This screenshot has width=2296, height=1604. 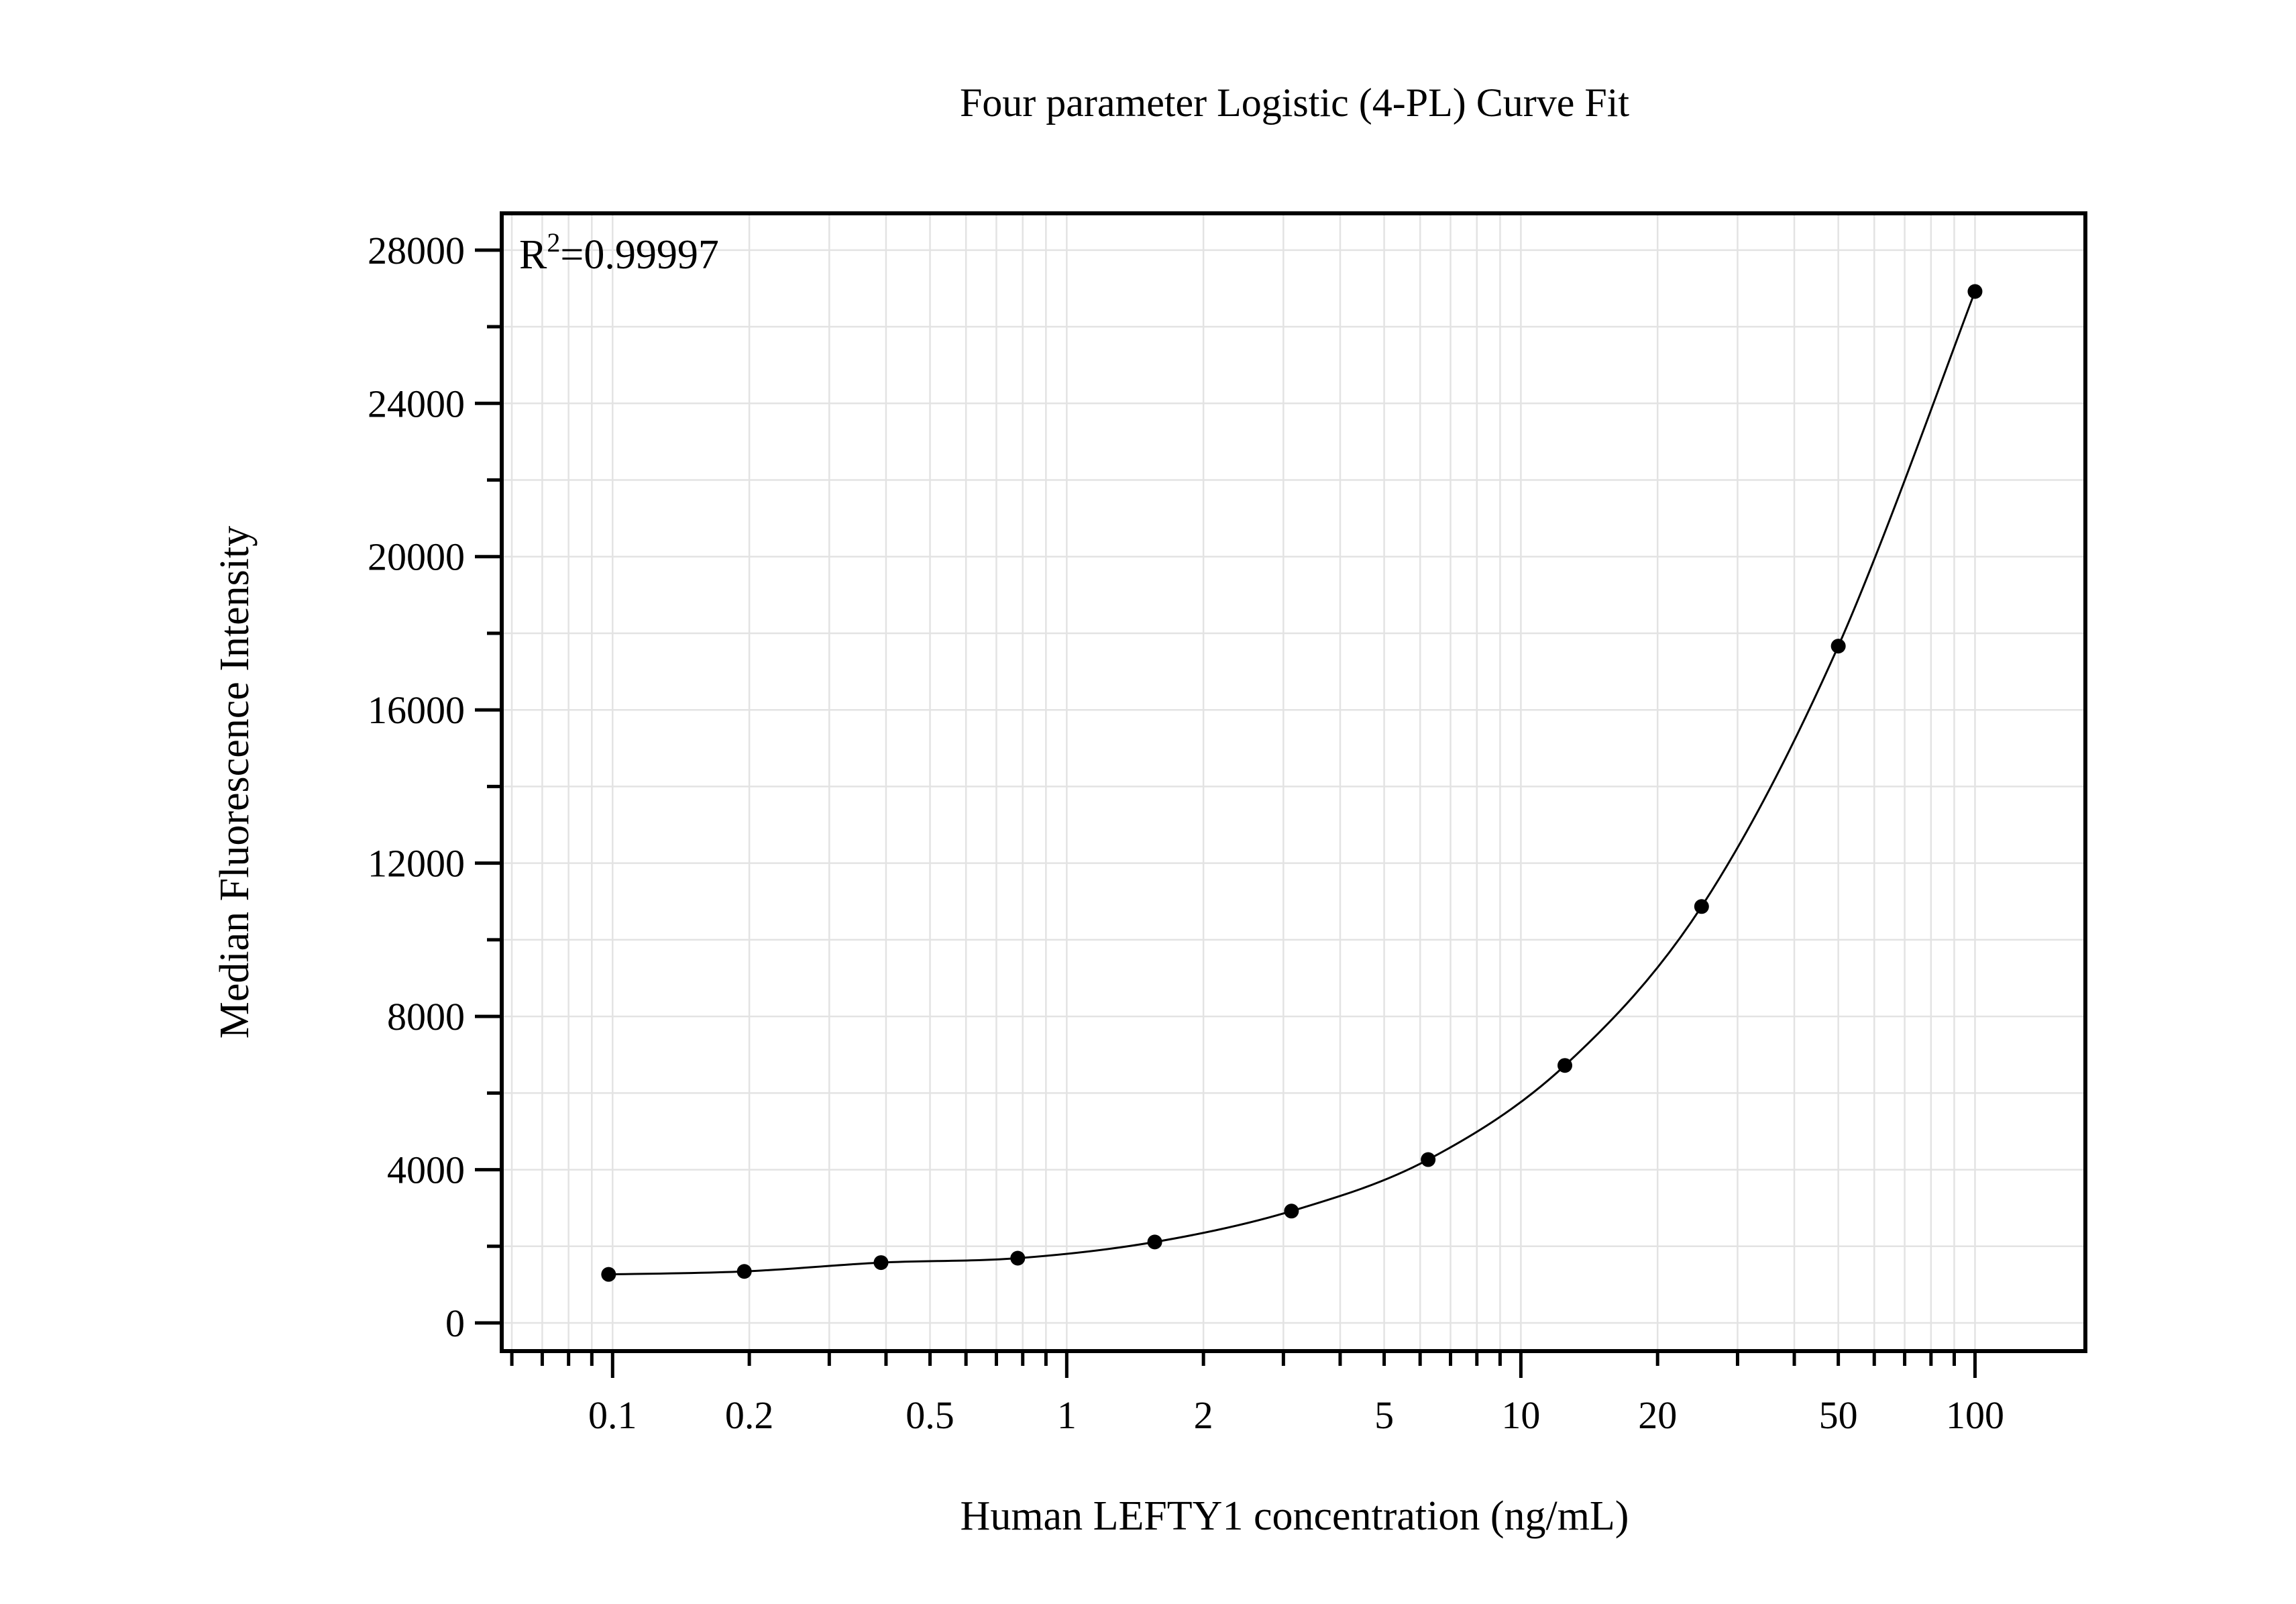 What do you see at coordinates (435, 787) in the screenshot?
I see `y-axis: 0 4000 8000 12000 16000 20000 24000 28000` at bounding box center [435, 787].